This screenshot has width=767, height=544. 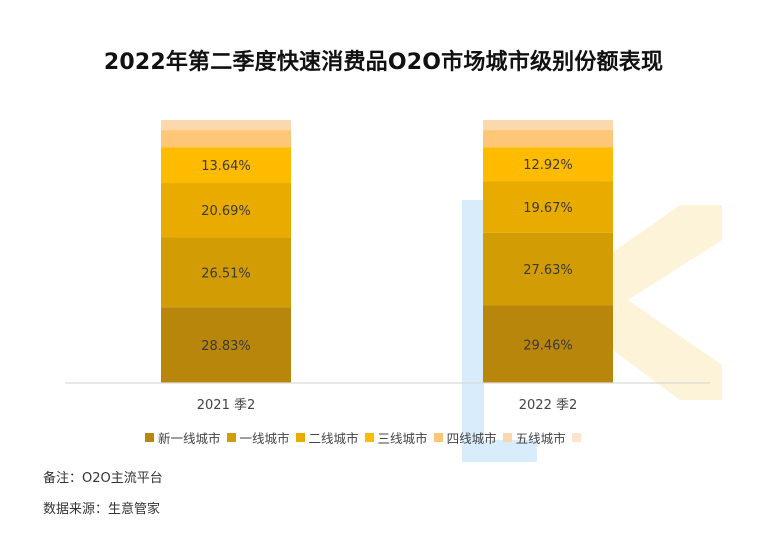 I want to click on data-label: 20.69%, so click(x=226, y=211).